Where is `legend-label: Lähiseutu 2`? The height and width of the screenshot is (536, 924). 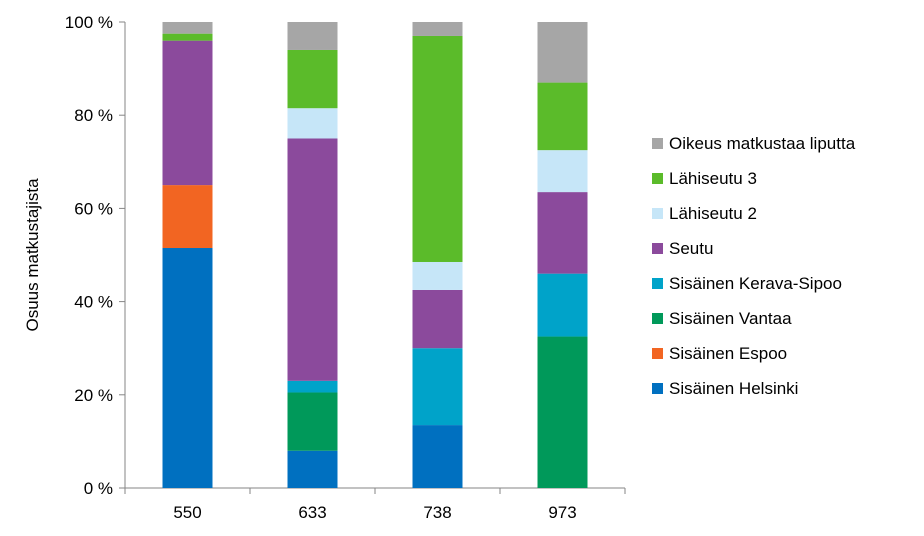
legend-label: Lähiseutu 2 is located at coordinates (713, 213).